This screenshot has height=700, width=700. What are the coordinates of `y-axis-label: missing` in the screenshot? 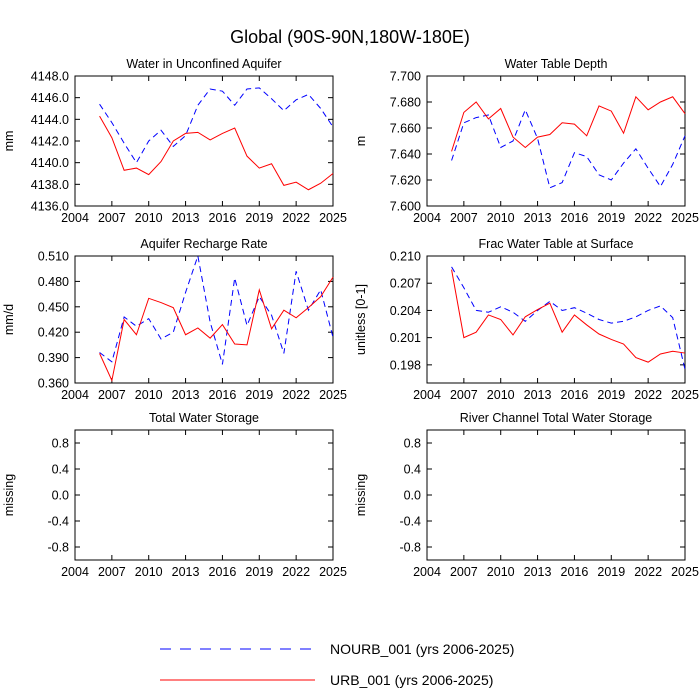 It's located at (361, 495).